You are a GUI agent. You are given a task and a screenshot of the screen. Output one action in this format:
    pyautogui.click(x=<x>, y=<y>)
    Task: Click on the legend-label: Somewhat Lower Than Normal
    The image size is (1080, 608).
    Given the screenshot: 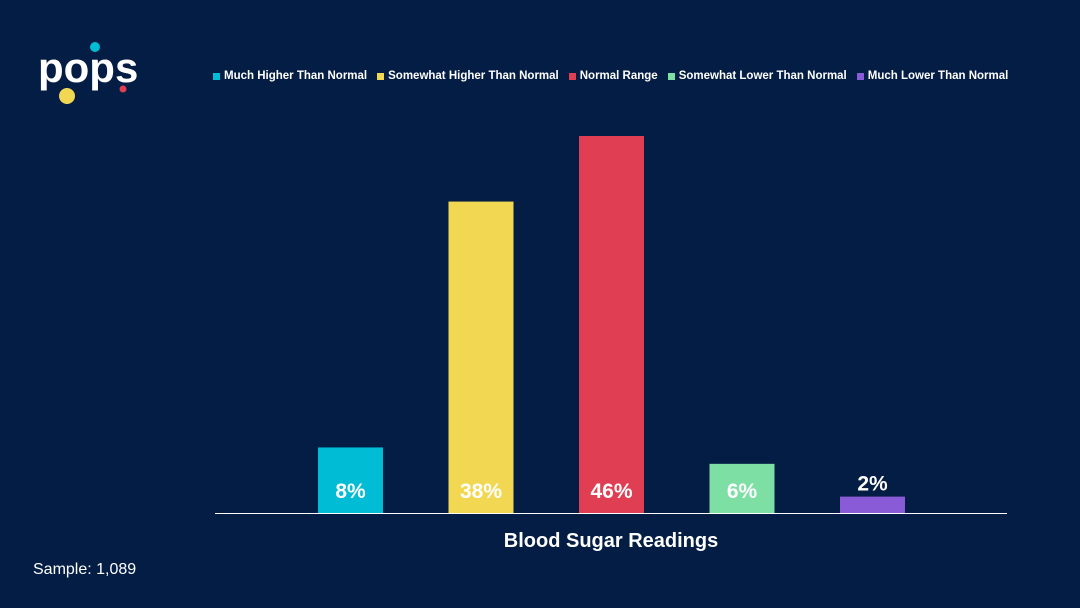 What is the action you would take?
    pyautogui.click(x=762, y=76)
    